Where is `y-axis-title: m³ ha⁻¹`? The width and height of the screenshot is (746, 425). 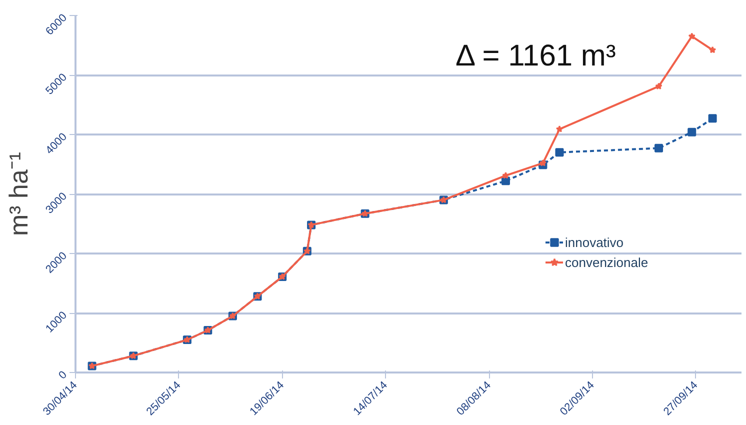
y-axis-title: m³ ha⁻¹ is located at coordinates (19, 194).